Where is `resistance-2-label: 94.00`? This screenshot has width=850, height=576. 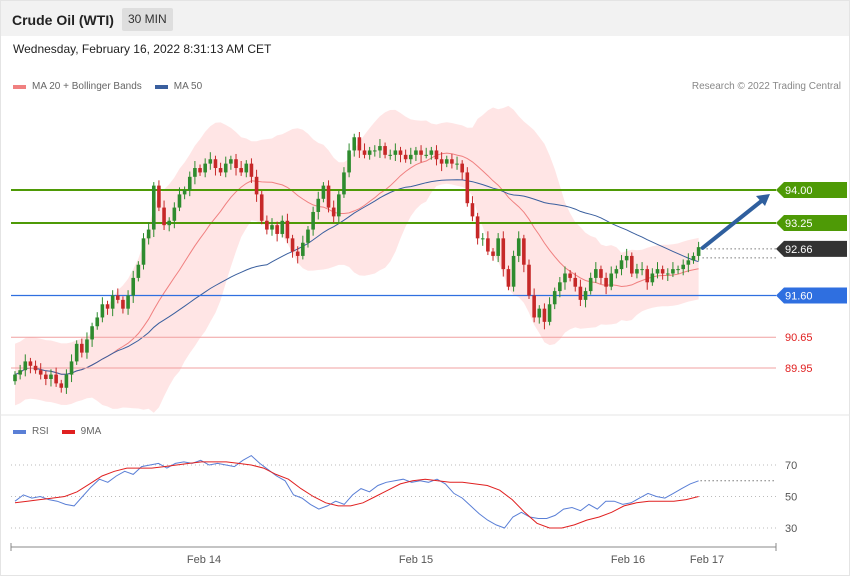
resistance-2-label: 94.00 is located at coordinates (811, 190).